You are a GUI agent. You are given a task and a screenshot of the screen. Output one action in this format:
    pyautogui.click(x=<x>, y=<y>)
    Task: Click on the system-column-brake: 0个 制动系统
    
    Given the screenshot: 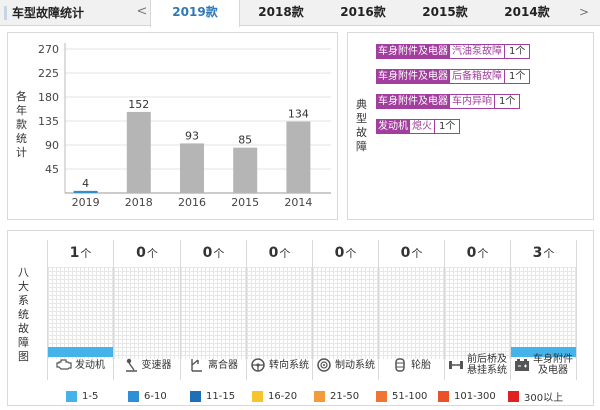 What is the action you would take?
    pyautogui.click(x=346, y=310)
    